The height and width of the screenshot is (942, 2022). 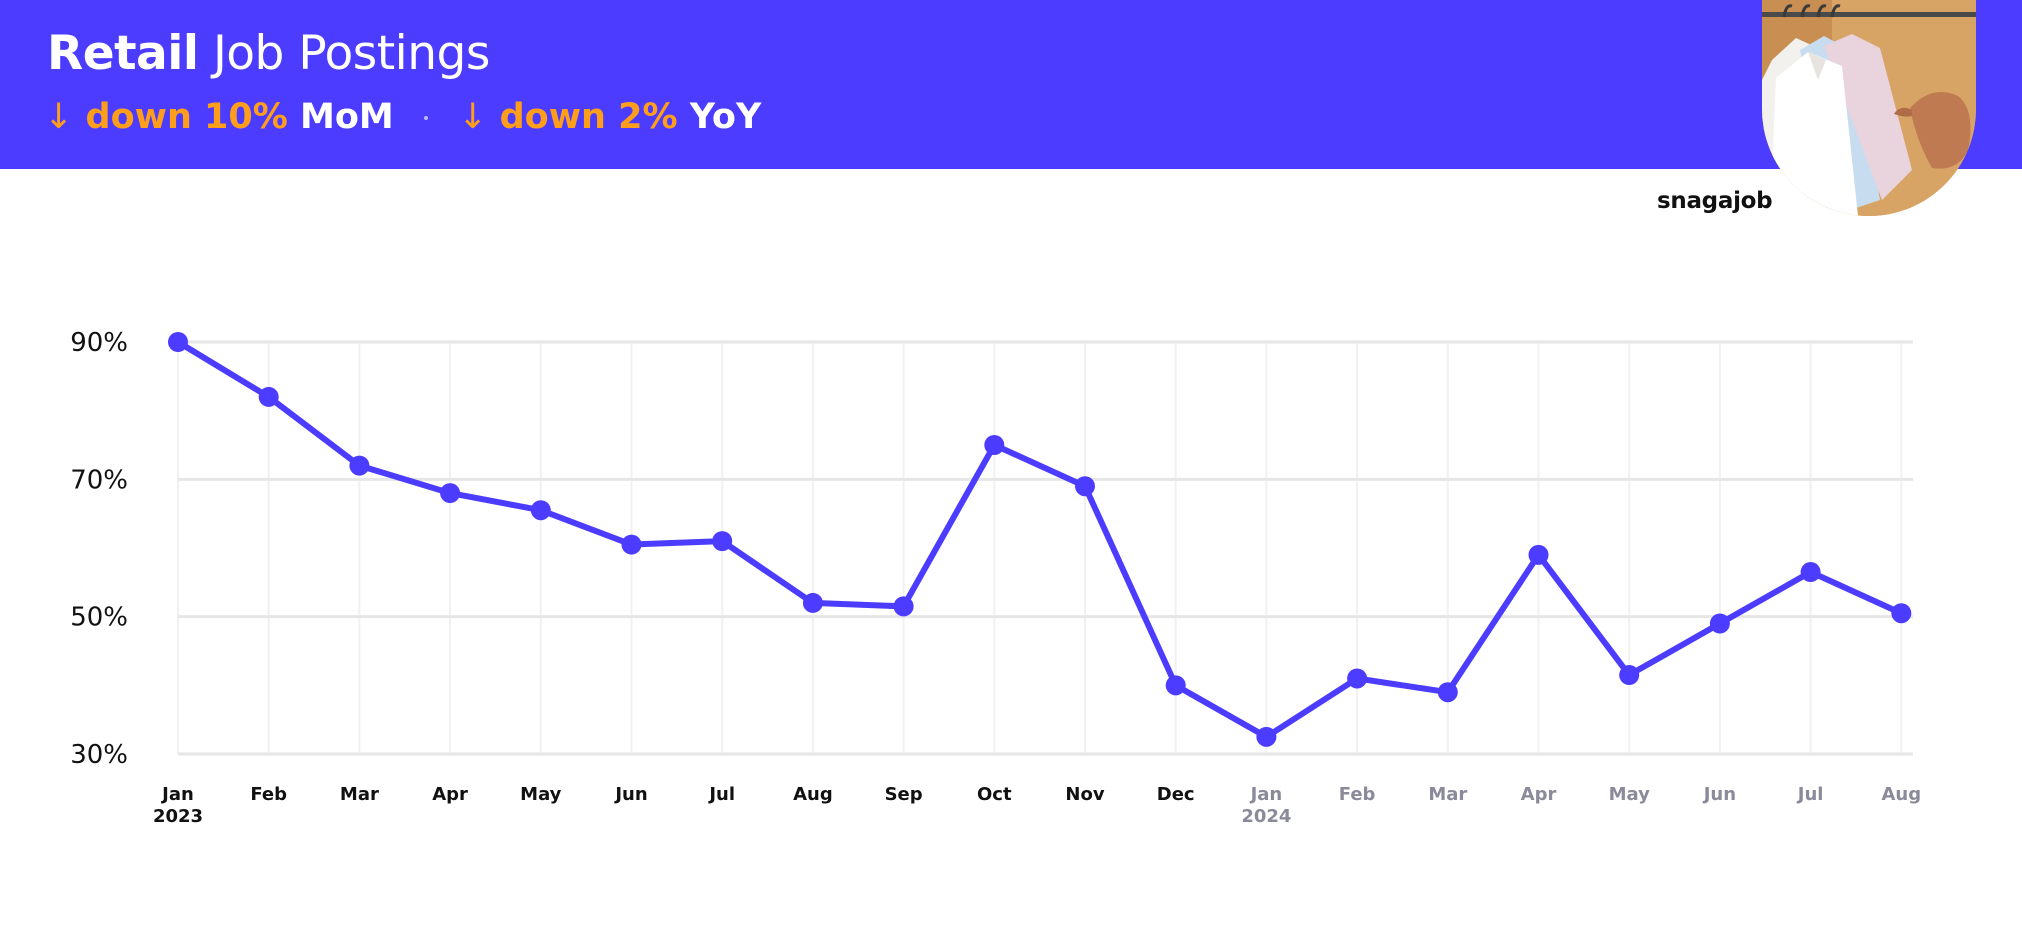 I want to click on x-tick-year-label: 2024, so click(x=1266, y=816).